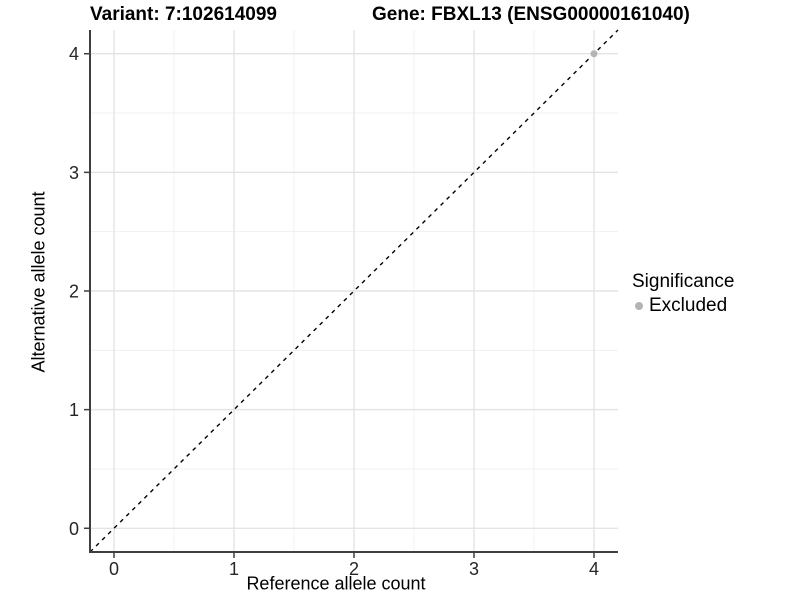 The height and width of the screenshot is (600, 800). I want to click on x-tick-label: 1, so click(234, 569).